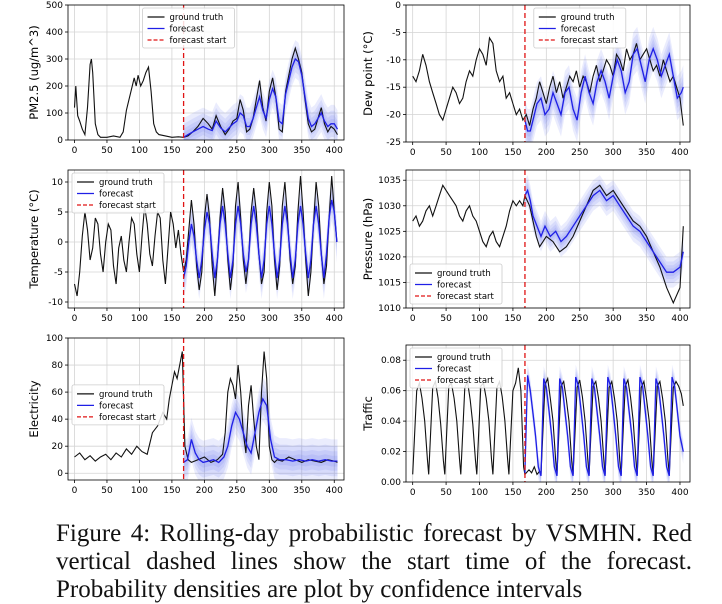  I want to click on y-axis-label: PM2.5 (ug/m^3), so click(34, 72).